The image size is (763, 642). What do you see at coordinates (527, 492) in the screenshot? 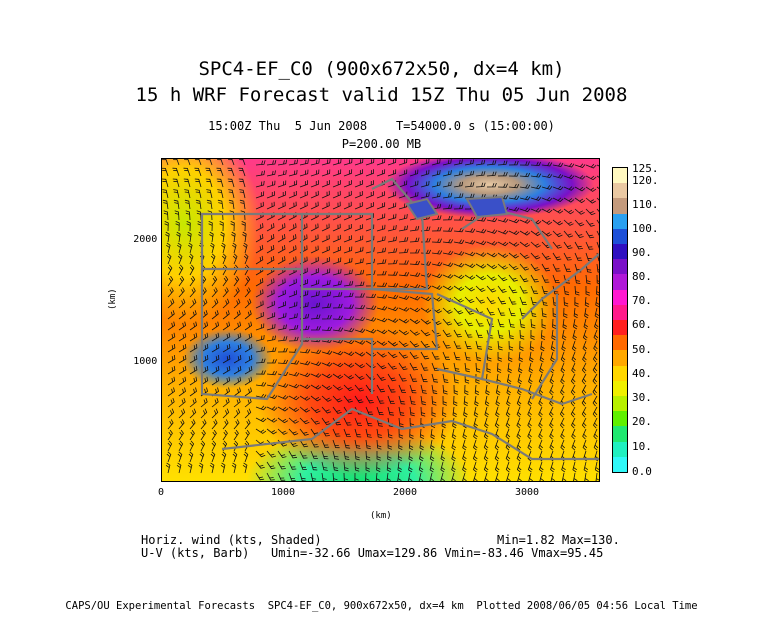
I see `x-tick-label: 3000` at bounding box center [527, 492].